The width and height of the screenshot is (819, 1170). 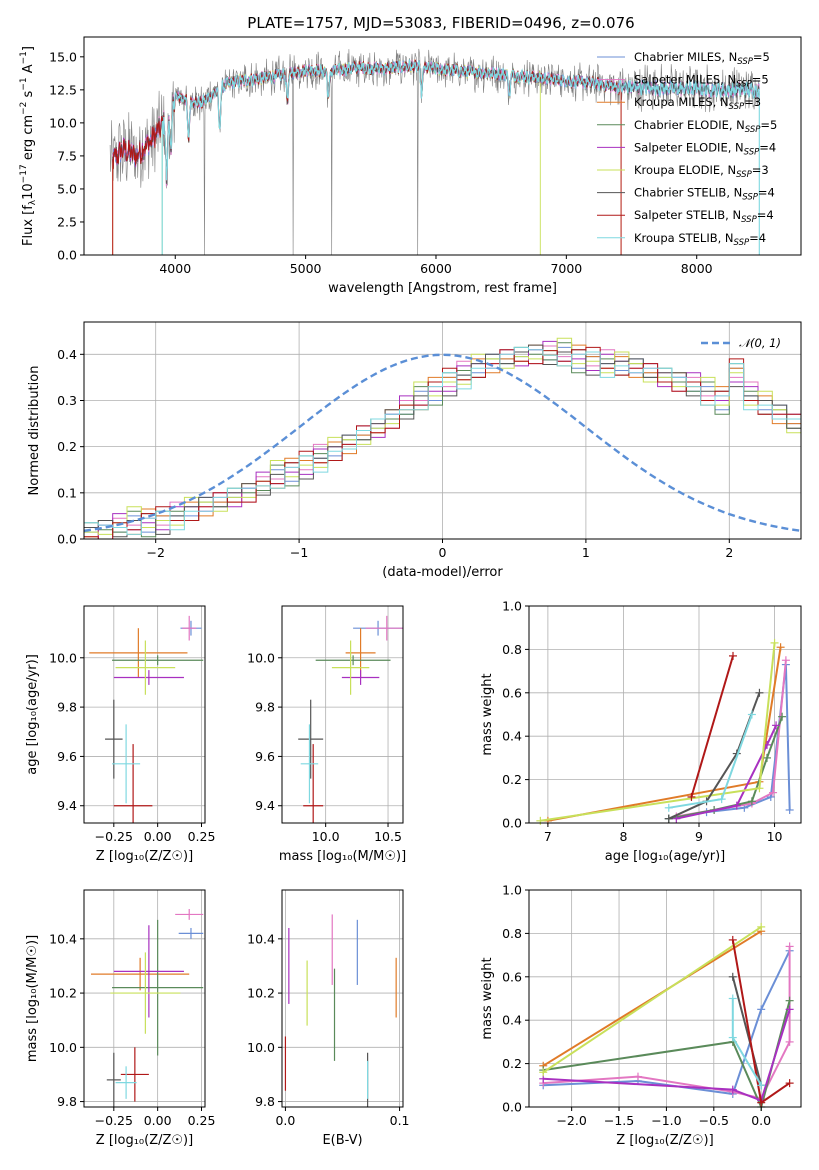 I want to click on x-tick-label: −2.0, so click(x=571, y=1120).